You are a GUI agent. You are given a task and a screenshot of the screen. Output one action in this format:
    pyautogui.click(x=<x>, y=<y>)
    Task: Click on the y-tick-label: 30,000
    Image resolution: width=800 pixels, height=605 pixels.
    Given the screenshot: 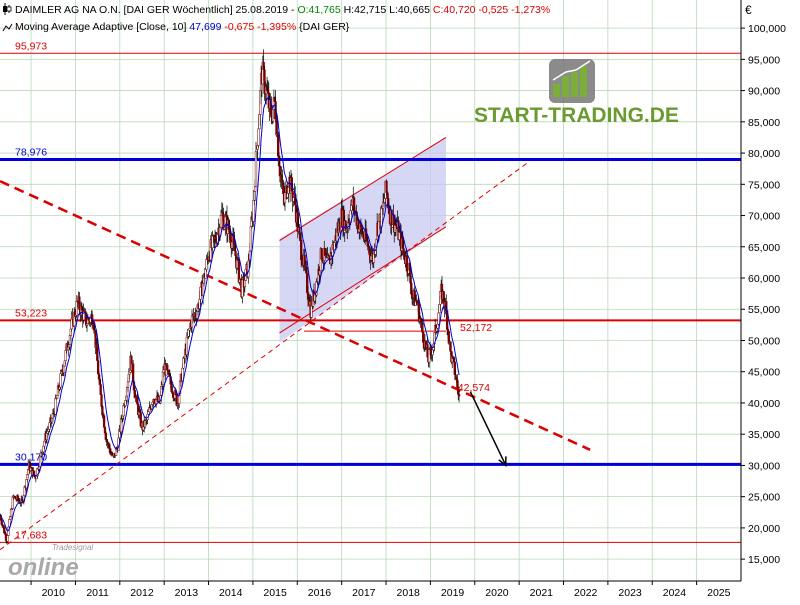 What is the action you would take?
    pyautogui.click(x=764, y=466)
    